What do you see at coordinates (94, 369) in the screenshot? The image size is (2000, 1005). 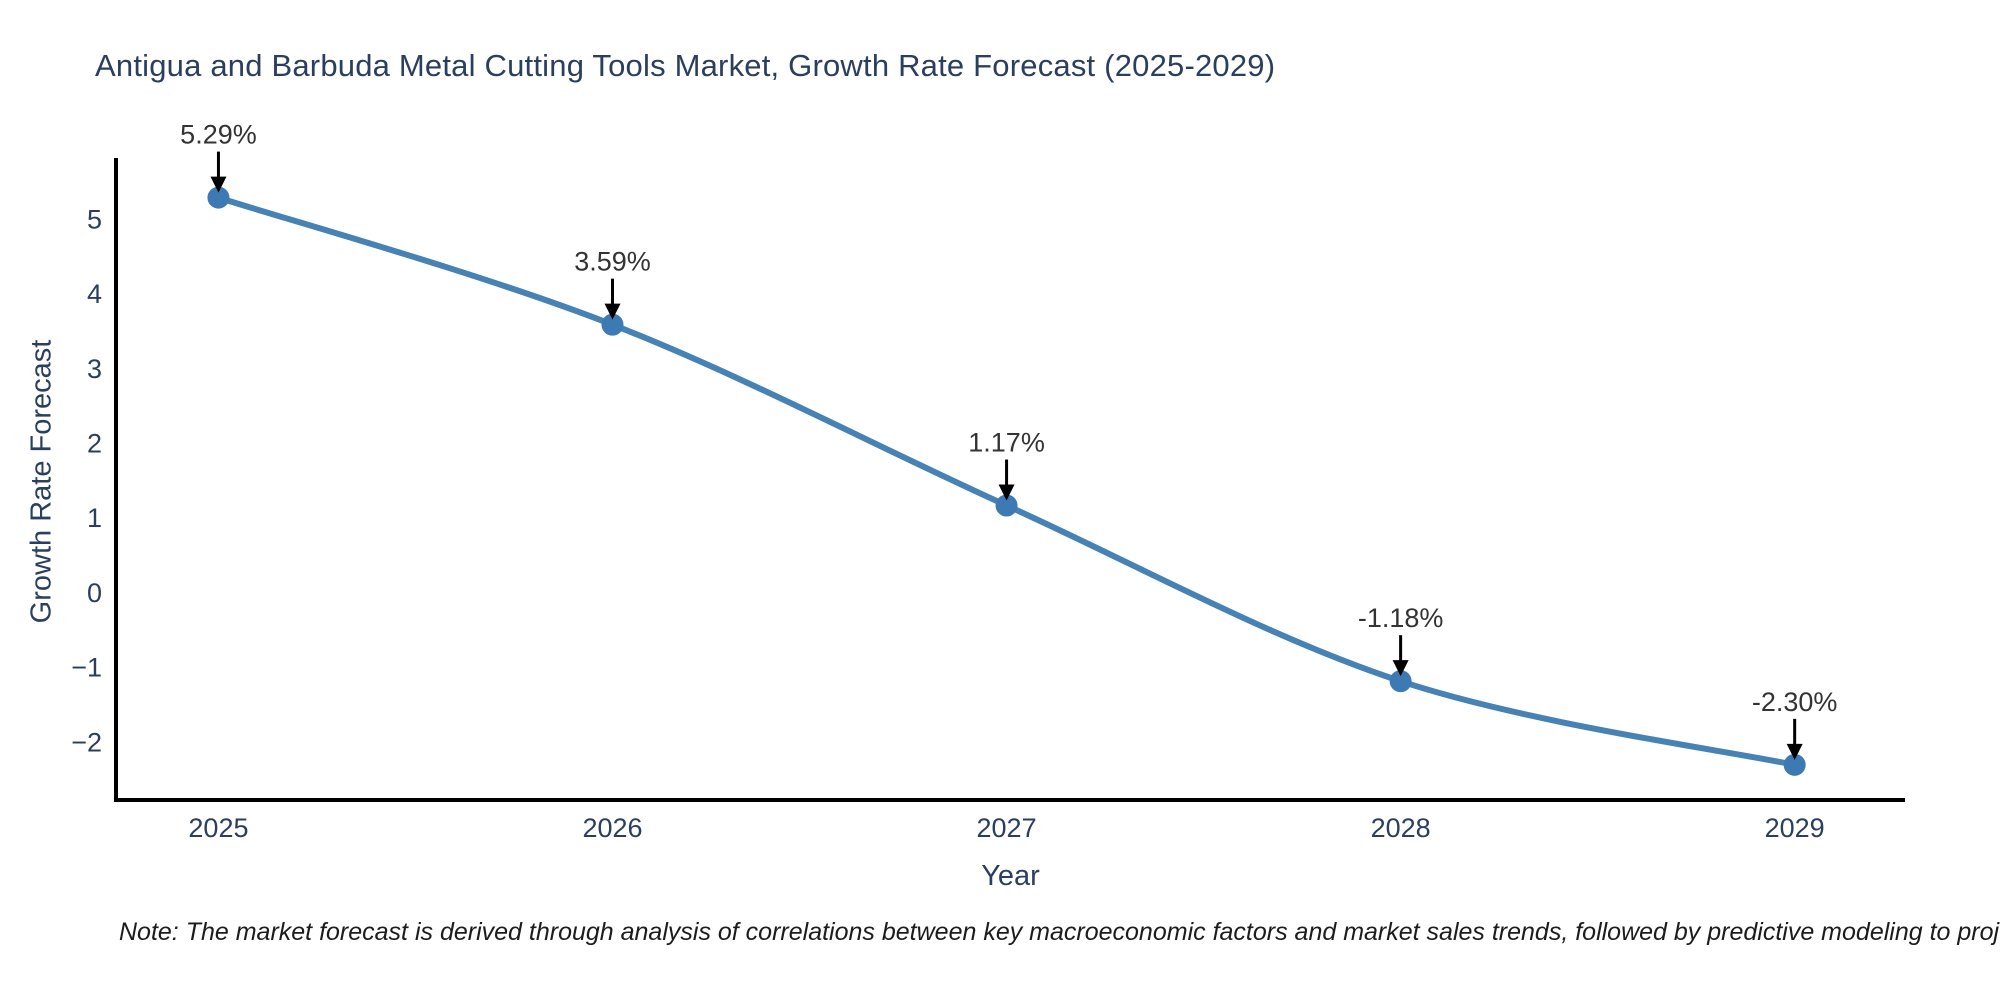 I see `y-tick-label: 3` at bounding box center [94, 369].